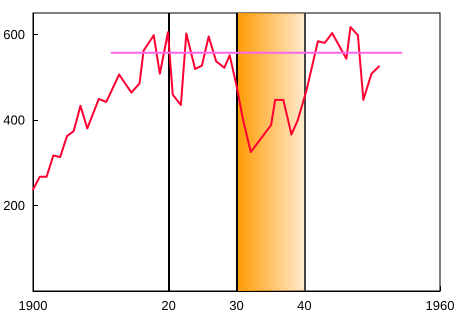 Image resolution: width=462 pixels, height=325 pixels. What do you see at coordinates (440, 305) in the screenshot?
I see `x-tick-label: 1960` at bounding box center [440, 305].